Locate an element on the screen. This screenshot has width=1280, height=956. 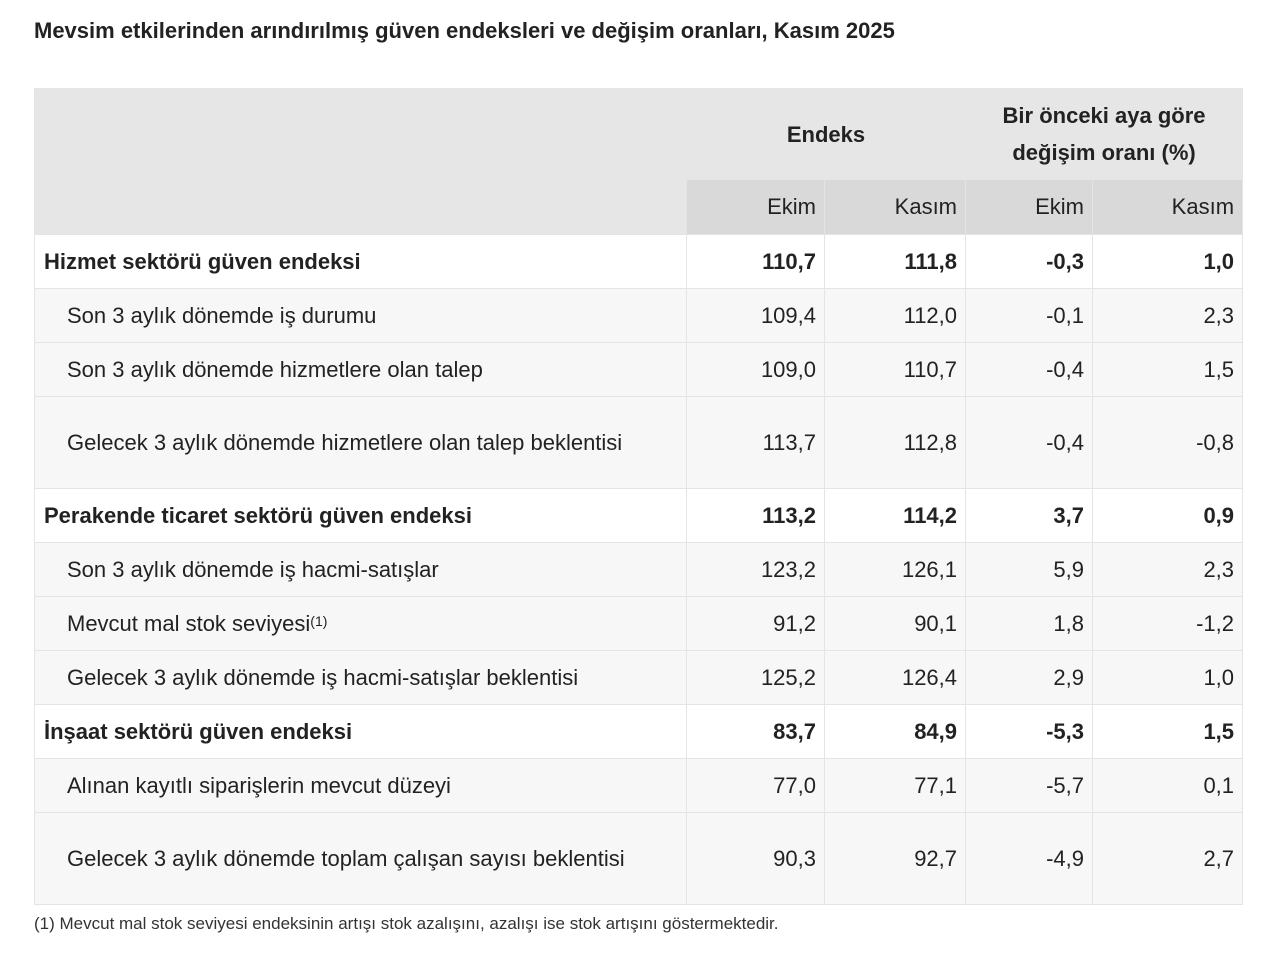
cell-change-ekim: -4,9 is located at coordinates (1029, 858).